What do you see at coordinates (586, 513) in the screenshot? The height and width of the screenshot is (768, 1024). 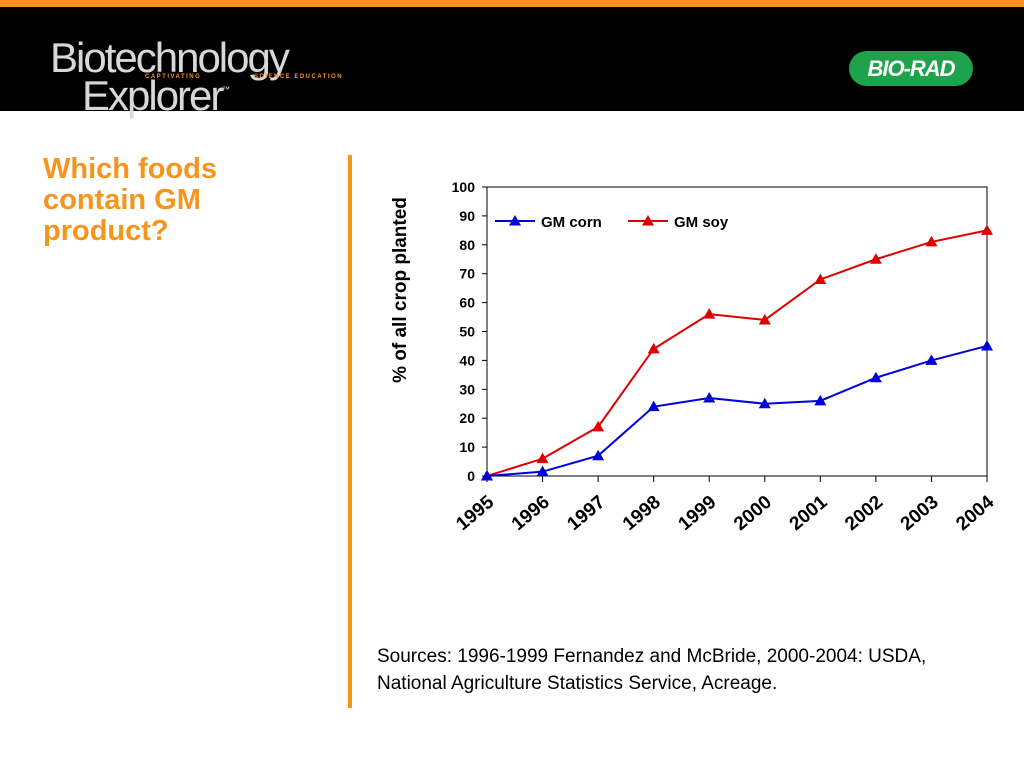 I see `x-tick-label: 1997` at bounding box center [586, 513].